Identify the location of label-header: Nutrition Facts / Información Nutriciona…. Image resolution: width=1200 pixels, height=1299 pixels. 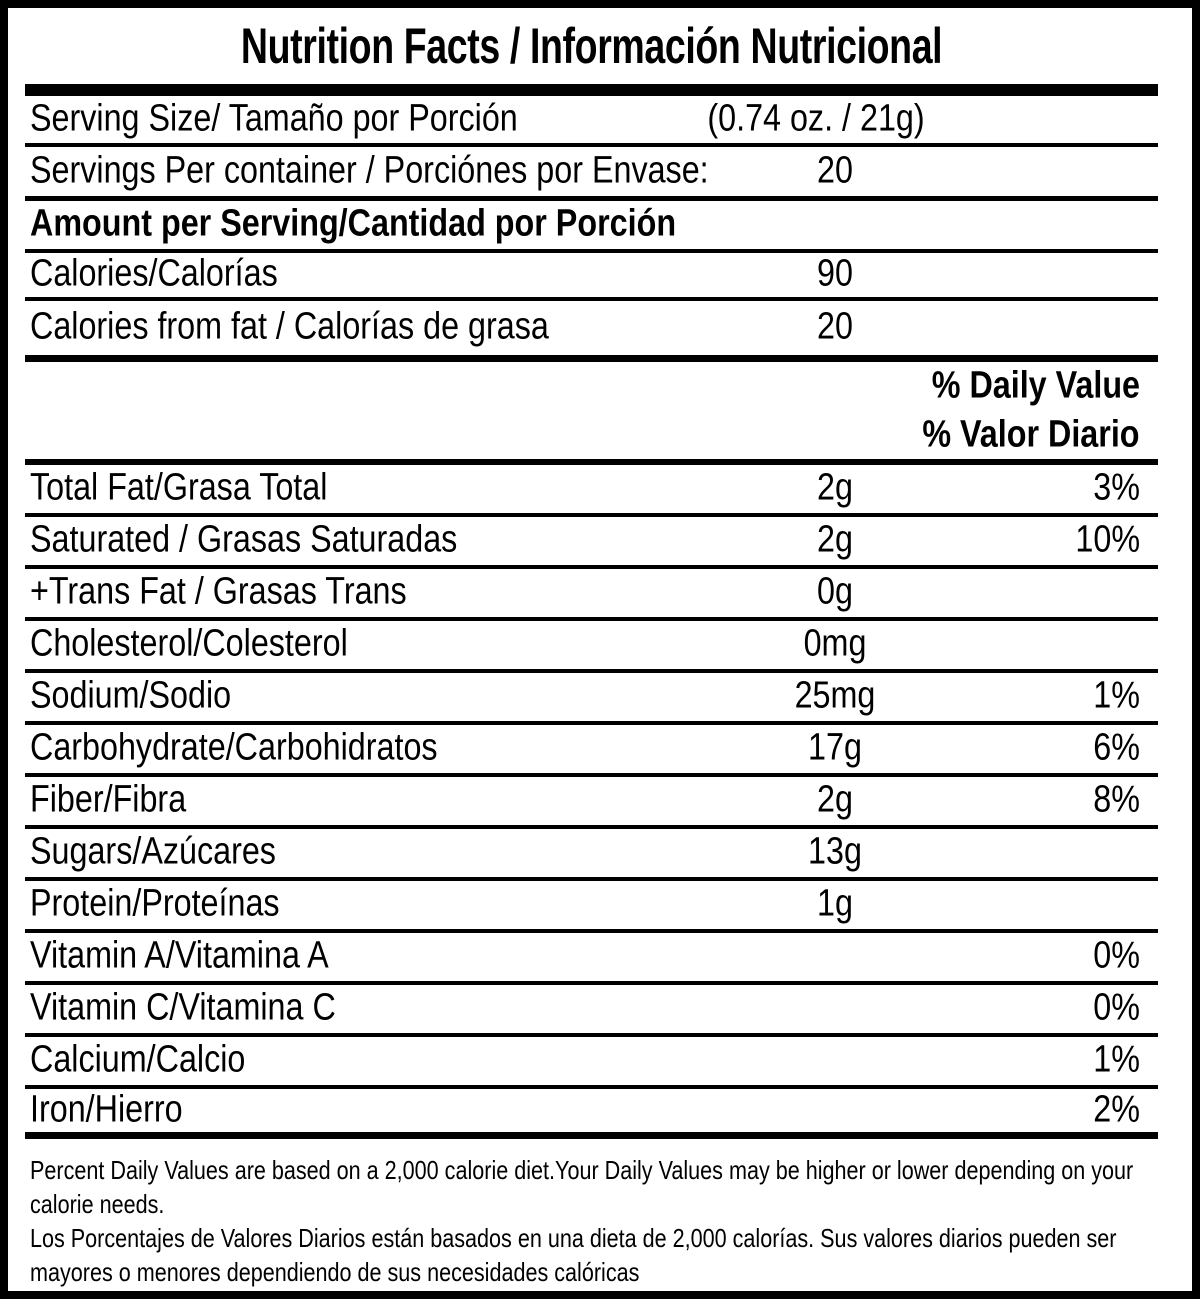
(591, 46).